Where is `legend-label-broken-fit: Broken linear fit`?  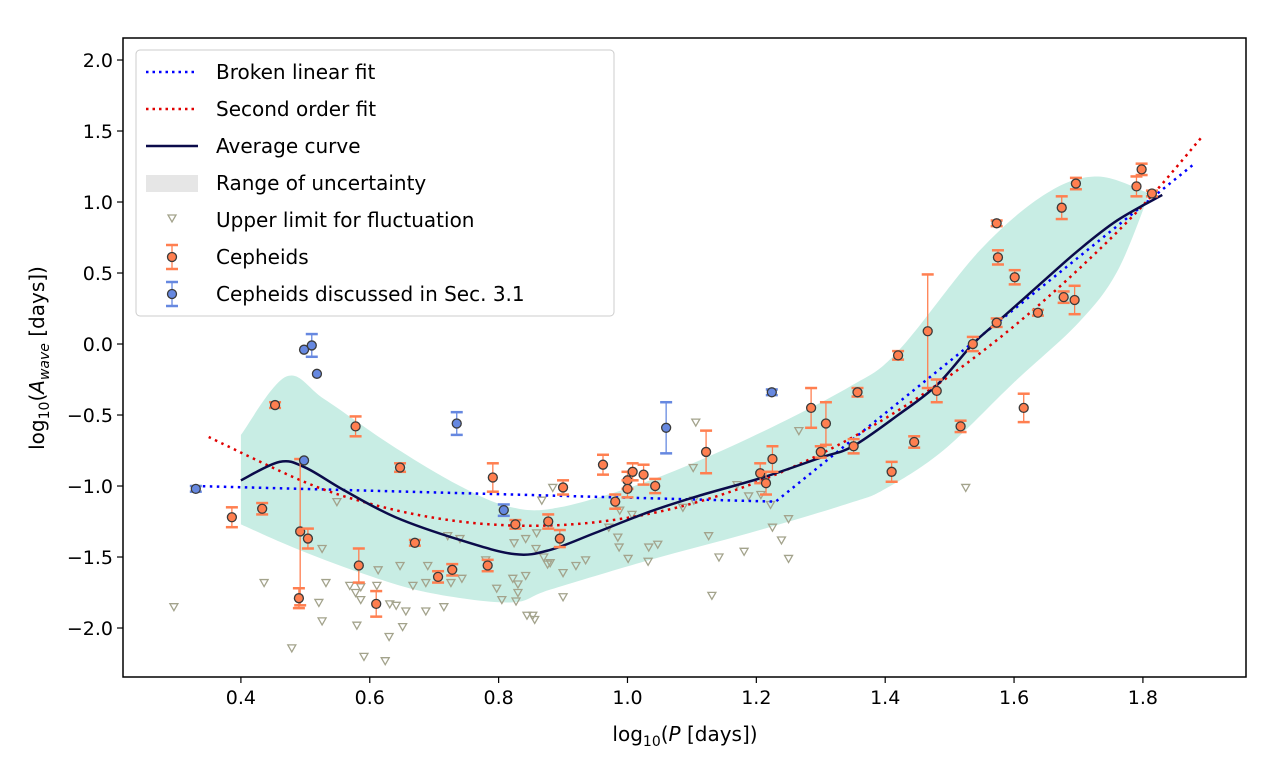
legend-label-broken-fit: Broken linear fit is located at coordinates (295, 72).